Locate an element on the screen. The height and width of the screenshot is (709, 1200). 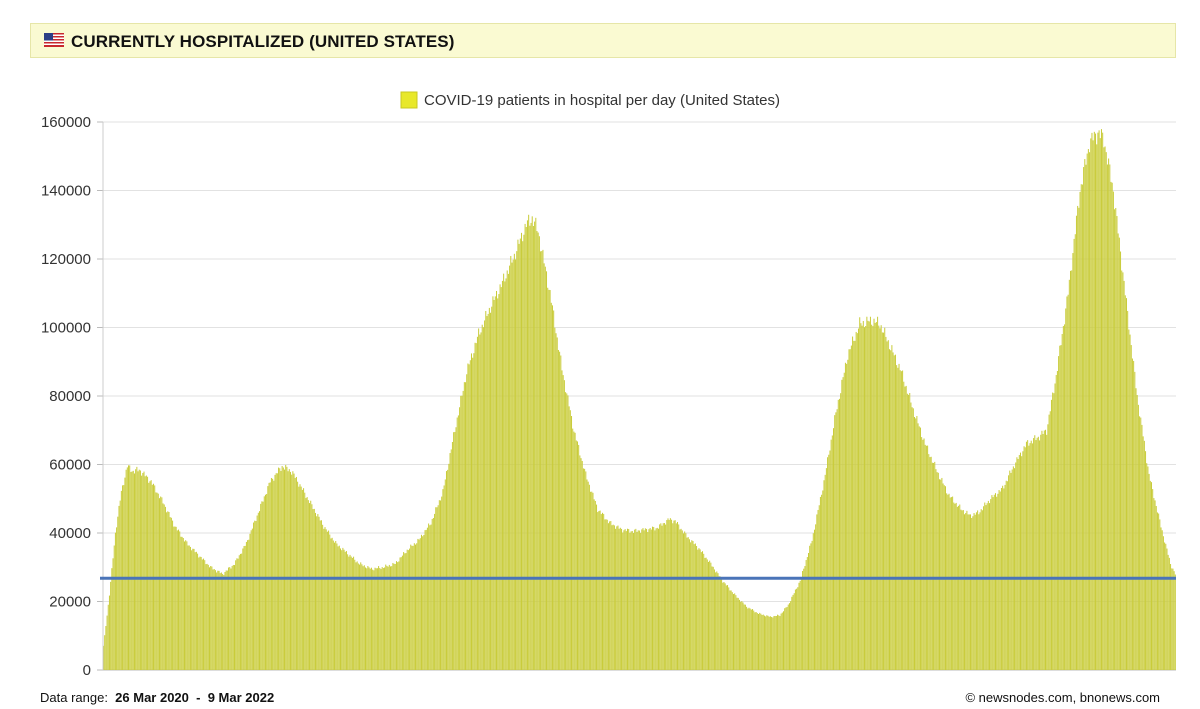
copyright: © newsnodes.com, bnonews.com is located at coordinates (1062, 697).